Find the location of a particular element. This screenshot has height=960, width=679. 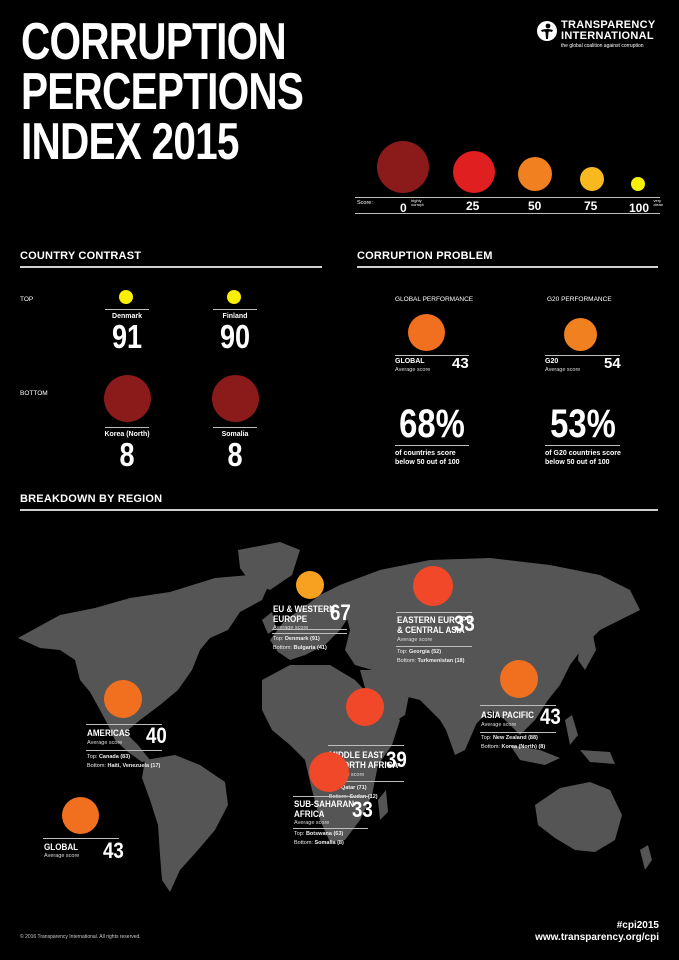

korea-north-rule is located at coordinates (127, 427).